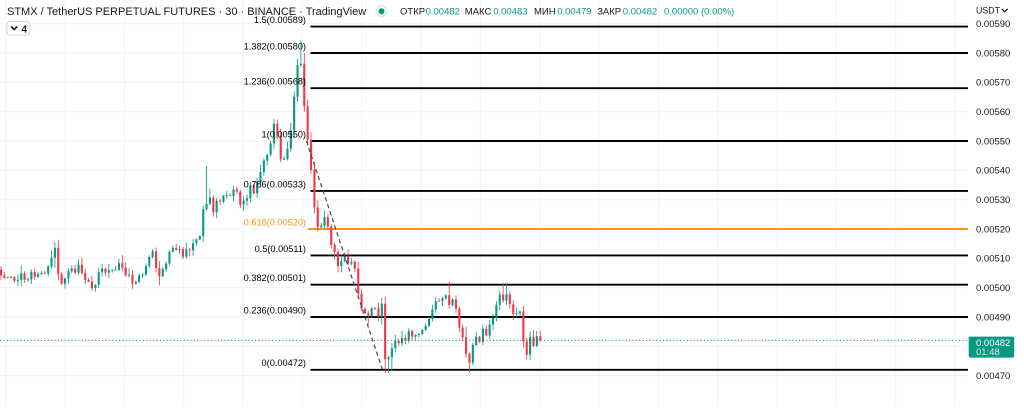 This screenshot has width=1024, height=411. Describe the element at coordinates (993, 24) in the screenshot. I see `svg-text: 0.00590` at that location.